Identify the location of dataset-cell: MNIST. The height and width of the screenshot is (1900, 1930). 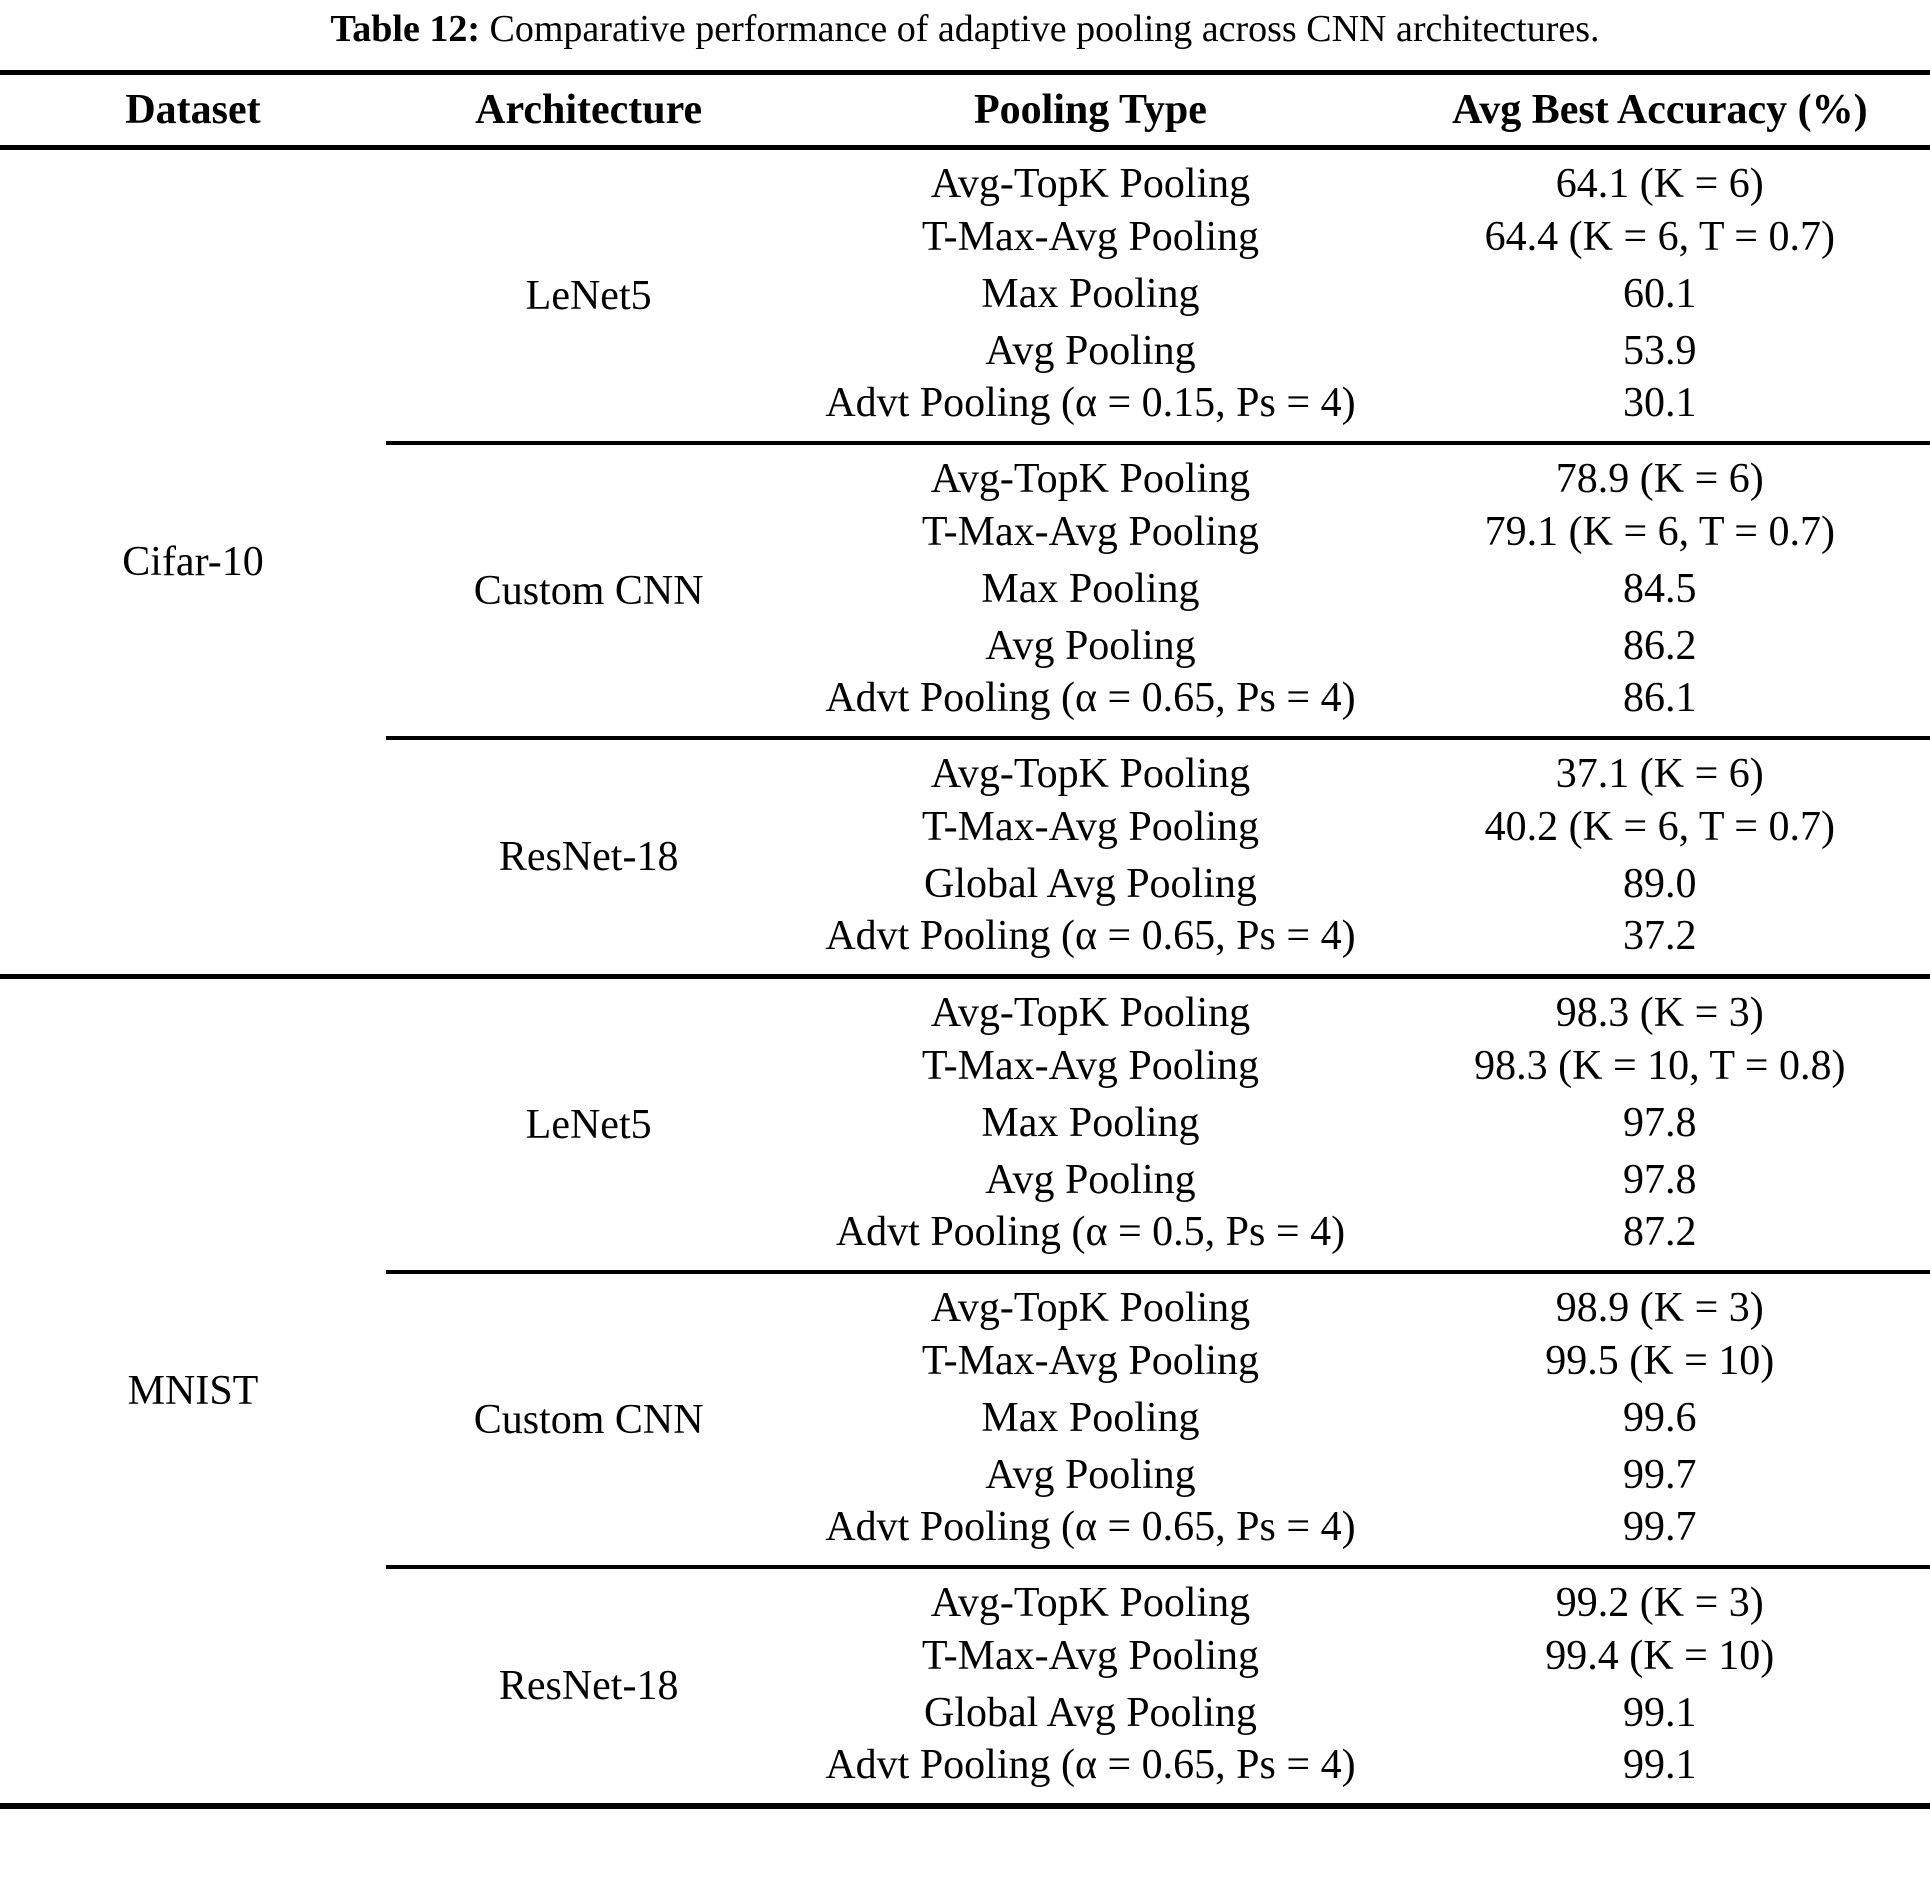
(193, 1392).